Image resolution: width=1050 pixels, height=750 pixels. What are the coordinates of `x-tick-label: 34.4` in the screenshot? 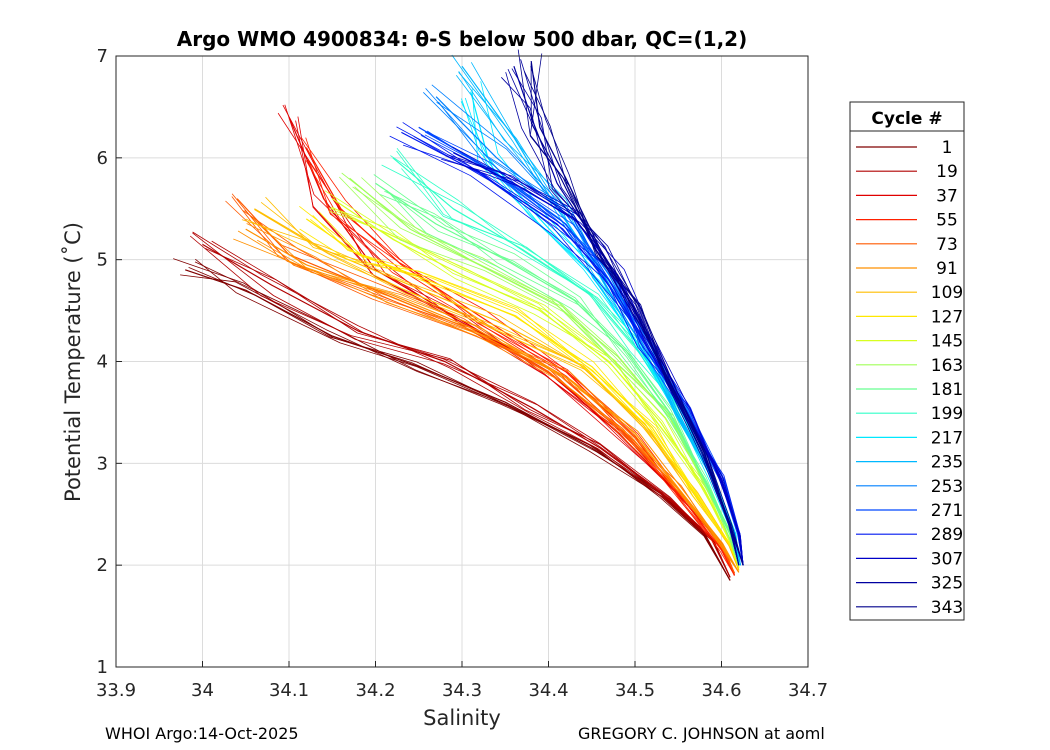 It's located at (548, 690).